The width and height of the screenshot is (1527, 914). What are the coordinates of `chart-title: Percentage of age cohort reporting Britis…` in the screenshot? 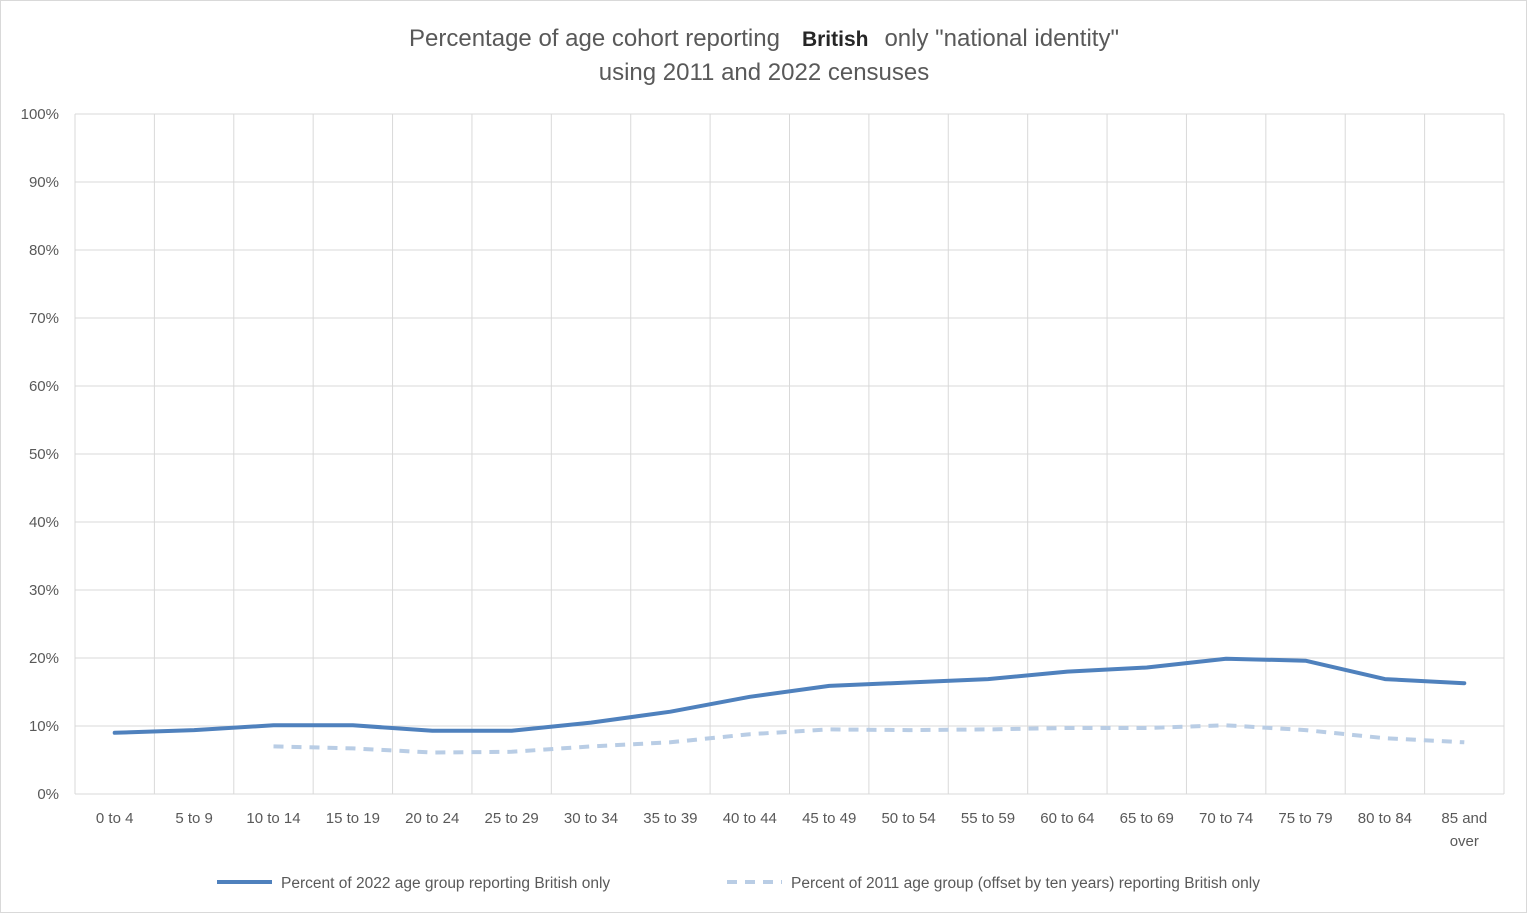 It's located at (764, 38).